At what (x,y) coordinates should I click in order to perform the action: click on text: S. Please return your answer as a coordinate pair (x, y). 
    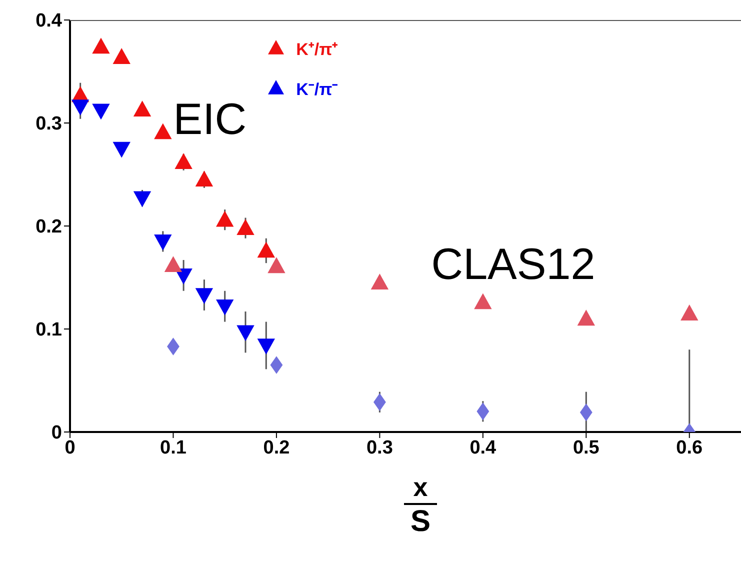
    Looking at the image, I should click on (420, 521).